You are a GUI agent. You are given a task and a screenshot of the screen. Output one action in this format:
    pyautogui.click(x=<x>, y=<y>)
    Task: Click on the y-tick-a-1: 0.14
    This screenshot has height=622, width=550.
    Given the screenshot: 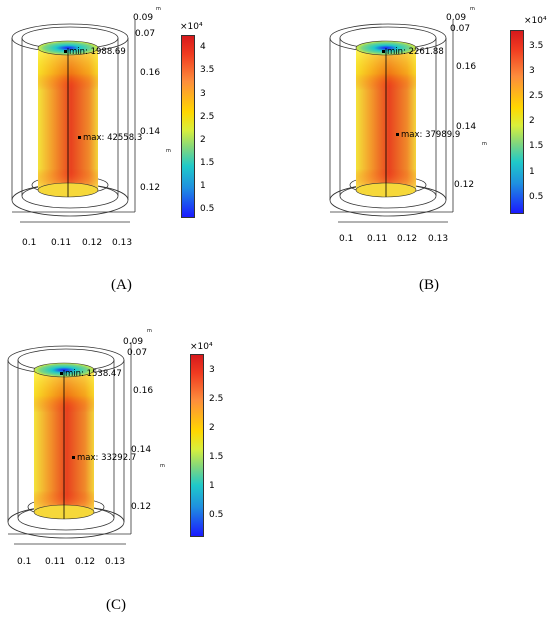 What is the action you would take?
    pyautogui.click(x=150, y=132)
    